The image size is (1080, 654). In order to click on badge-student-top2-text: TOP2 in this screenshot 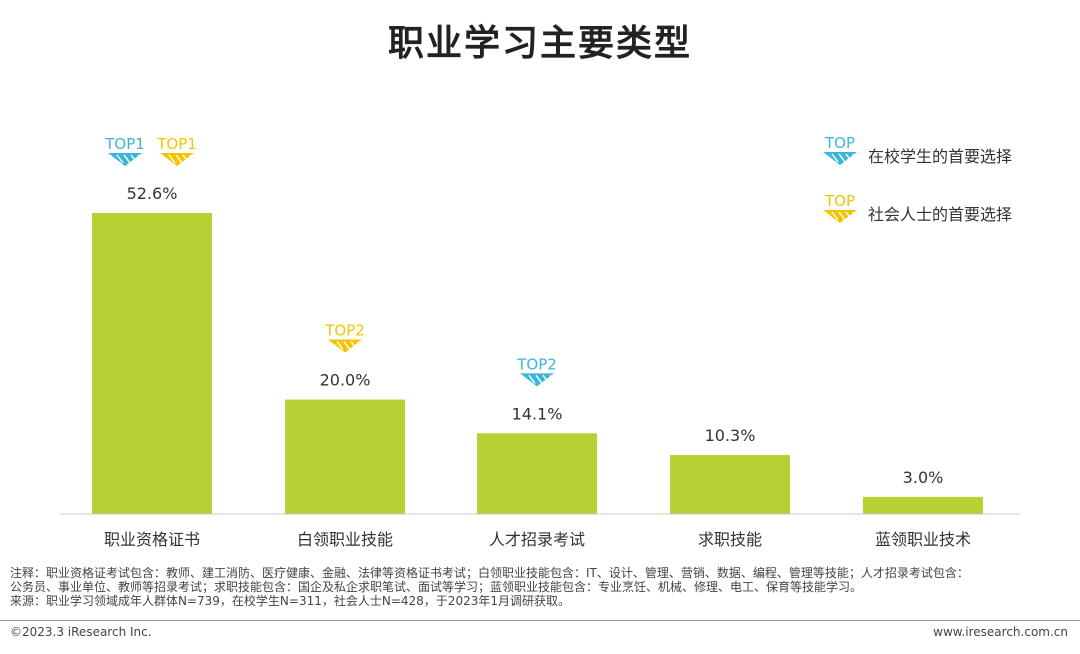, I will do `click(536, 364)`.